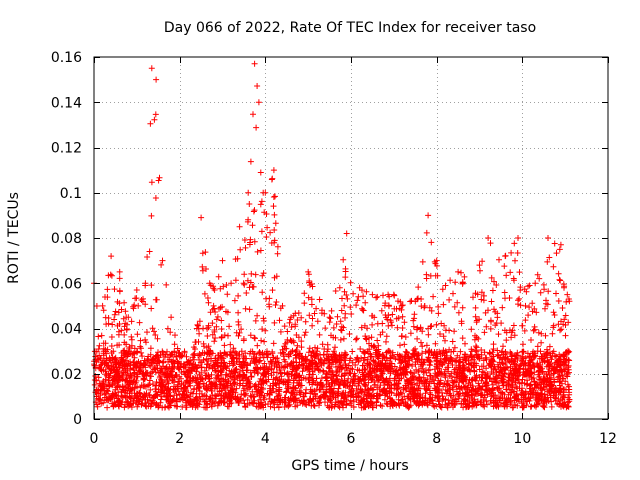  I want to click on y-tick-label: 0.08, so click(66, 239).